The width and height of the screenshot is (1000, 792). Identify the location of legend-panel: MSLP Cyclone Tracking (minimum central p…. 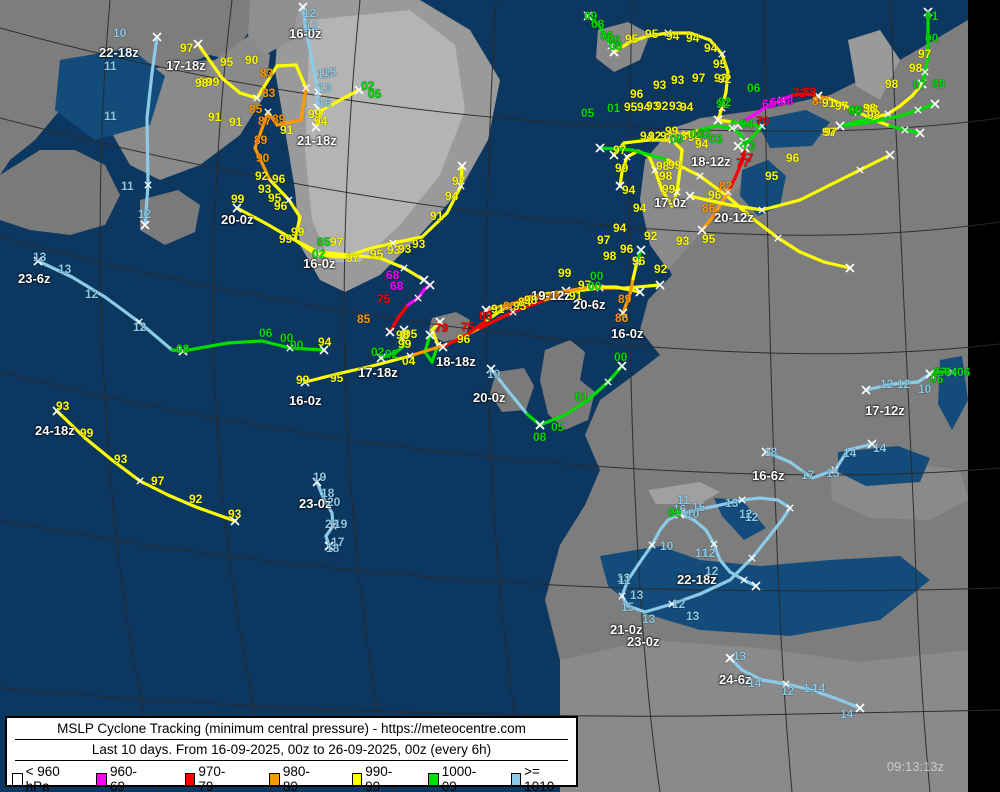
(291, 754).